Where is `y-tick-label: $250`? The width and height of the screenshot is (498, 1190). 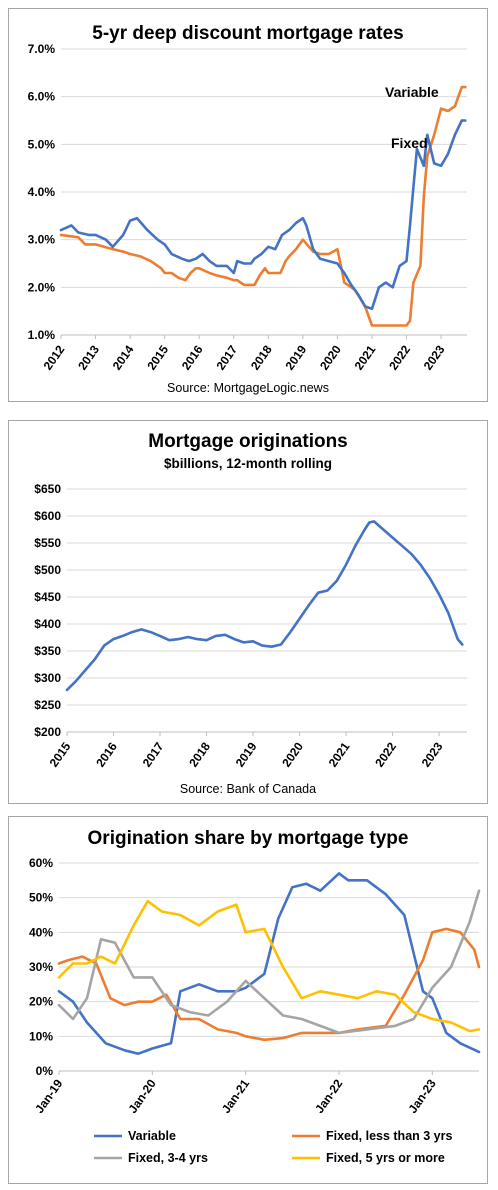
y-tick-label: $250 is located at coordinates (47, 705).